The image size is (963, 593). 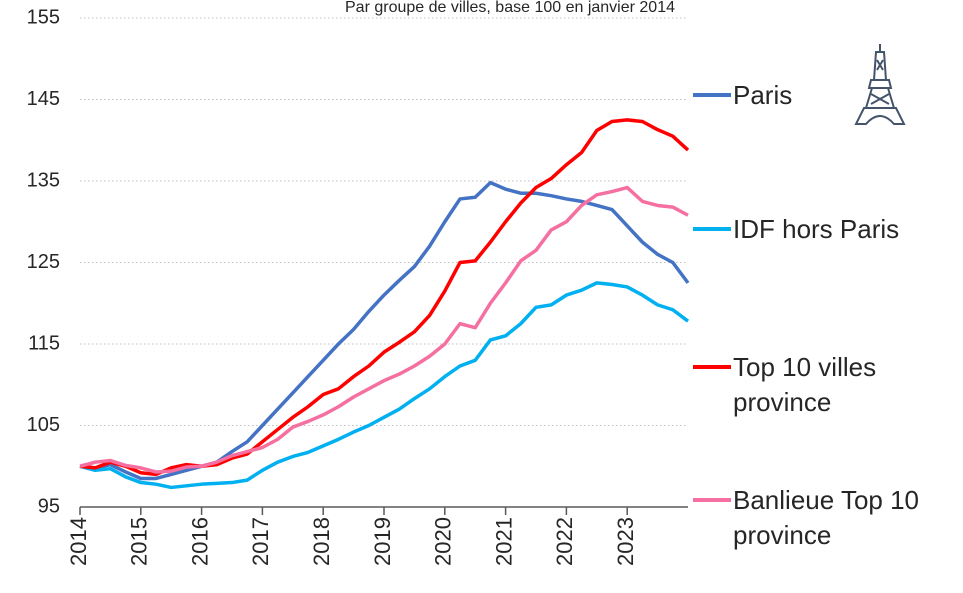 I want to click on x-tick-label: 2017, so click(x=260, y=541).